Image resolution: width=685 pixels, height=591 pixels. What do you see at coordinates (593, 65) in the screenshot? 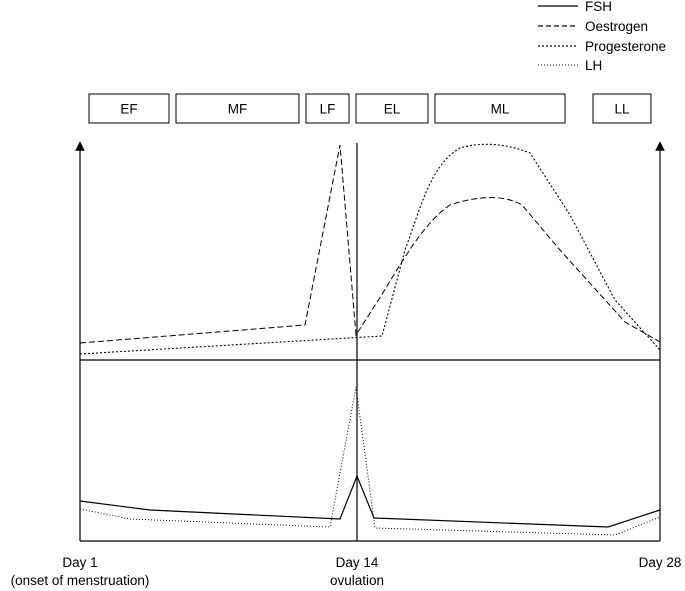
I see `legend-label-lh: LH` at bounding box center [593, 65].